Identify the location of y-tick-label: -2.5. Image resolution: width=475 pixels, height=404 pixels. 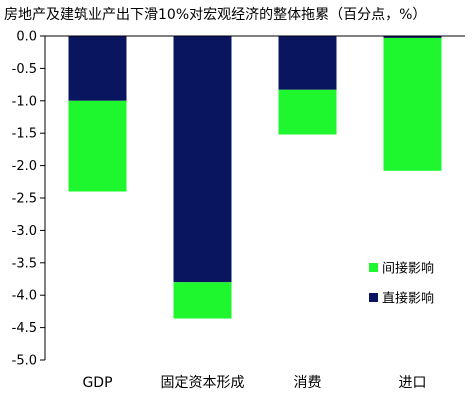
(24, 199).